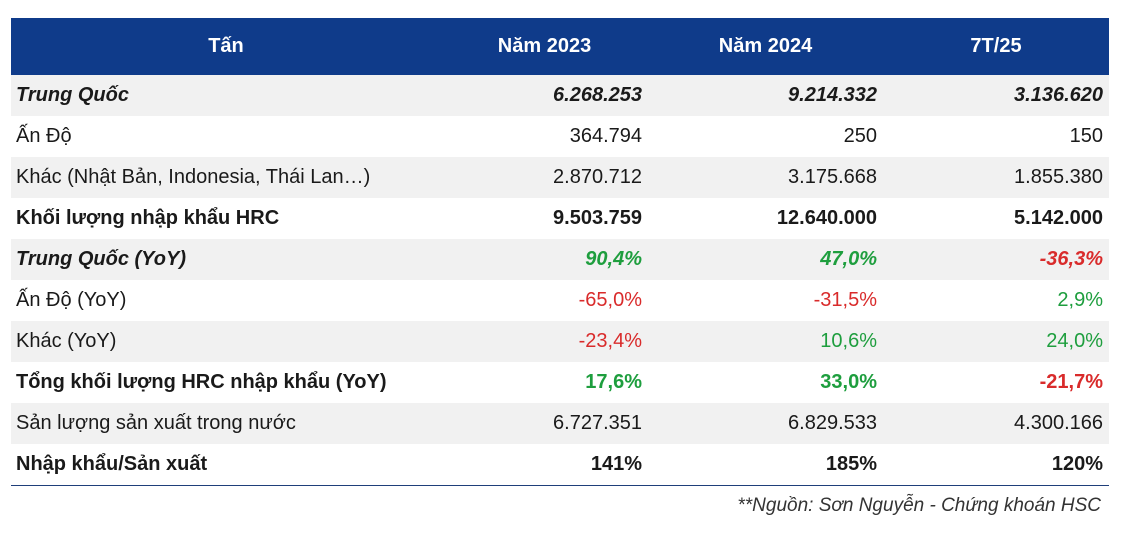 This screenshot has height=533, width=1125. Describe the element at coordinates (765, 465) in the screenshot. I see `cell-value: 185%` at that location.